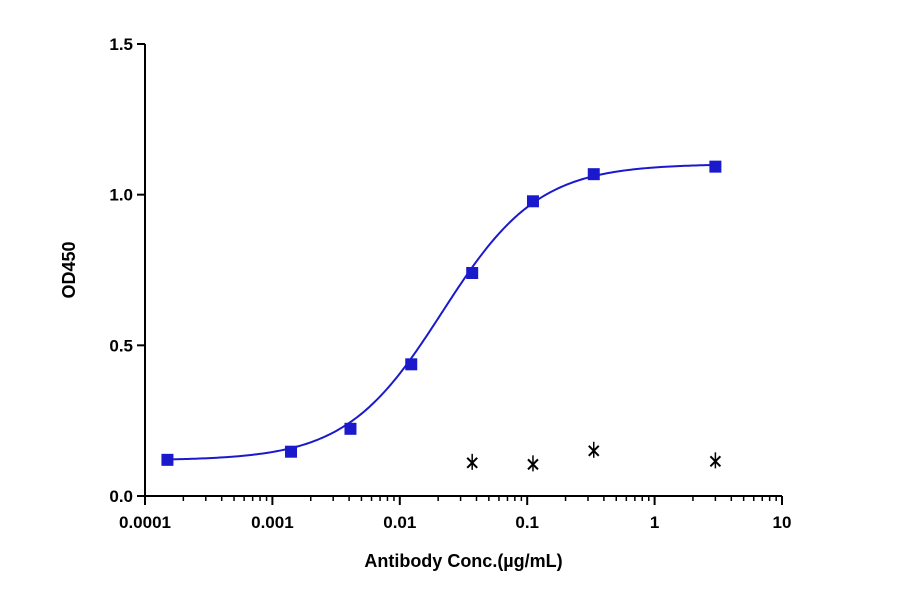 The height and width of the screenshot is (594, 900). I want to click on y-tick-label: 1.5, so click(121, 44).